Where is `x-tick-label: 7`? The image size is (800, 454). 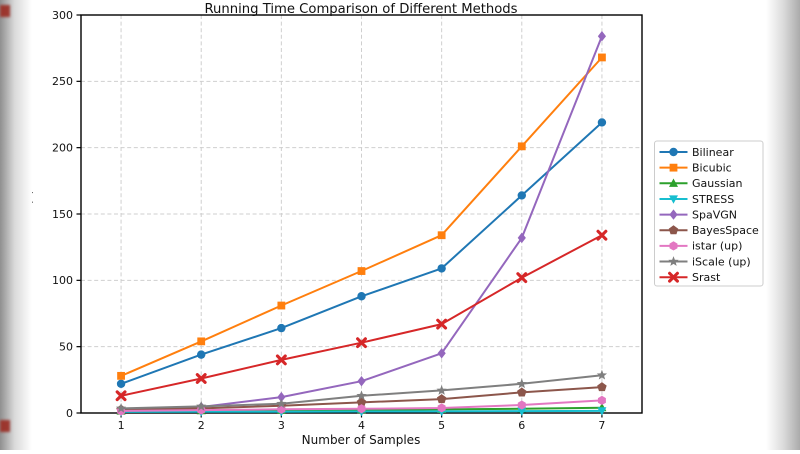
x-tick-label: 7 is located at coordinates (601, 425).